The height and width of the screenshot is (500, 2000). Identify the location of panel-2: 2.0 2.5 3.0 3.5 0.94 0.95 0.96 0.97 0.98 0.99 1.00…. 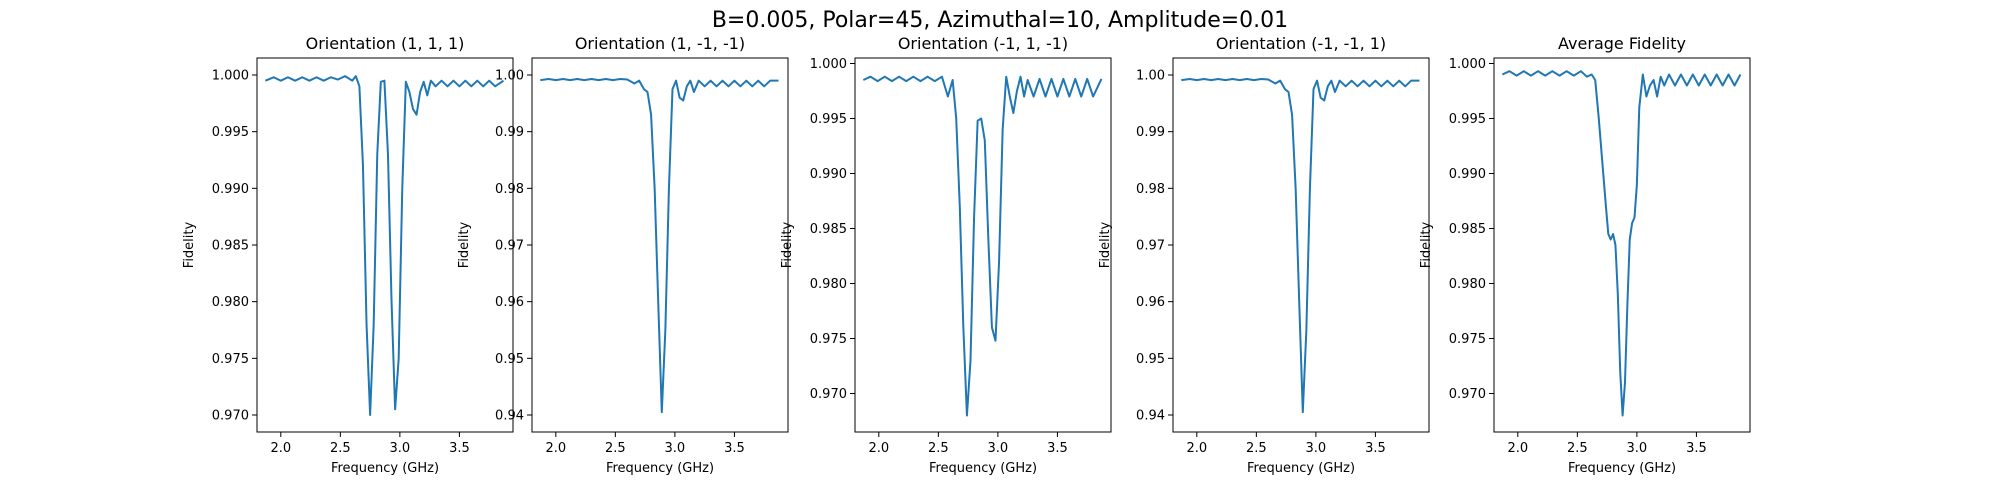
(623, 255).